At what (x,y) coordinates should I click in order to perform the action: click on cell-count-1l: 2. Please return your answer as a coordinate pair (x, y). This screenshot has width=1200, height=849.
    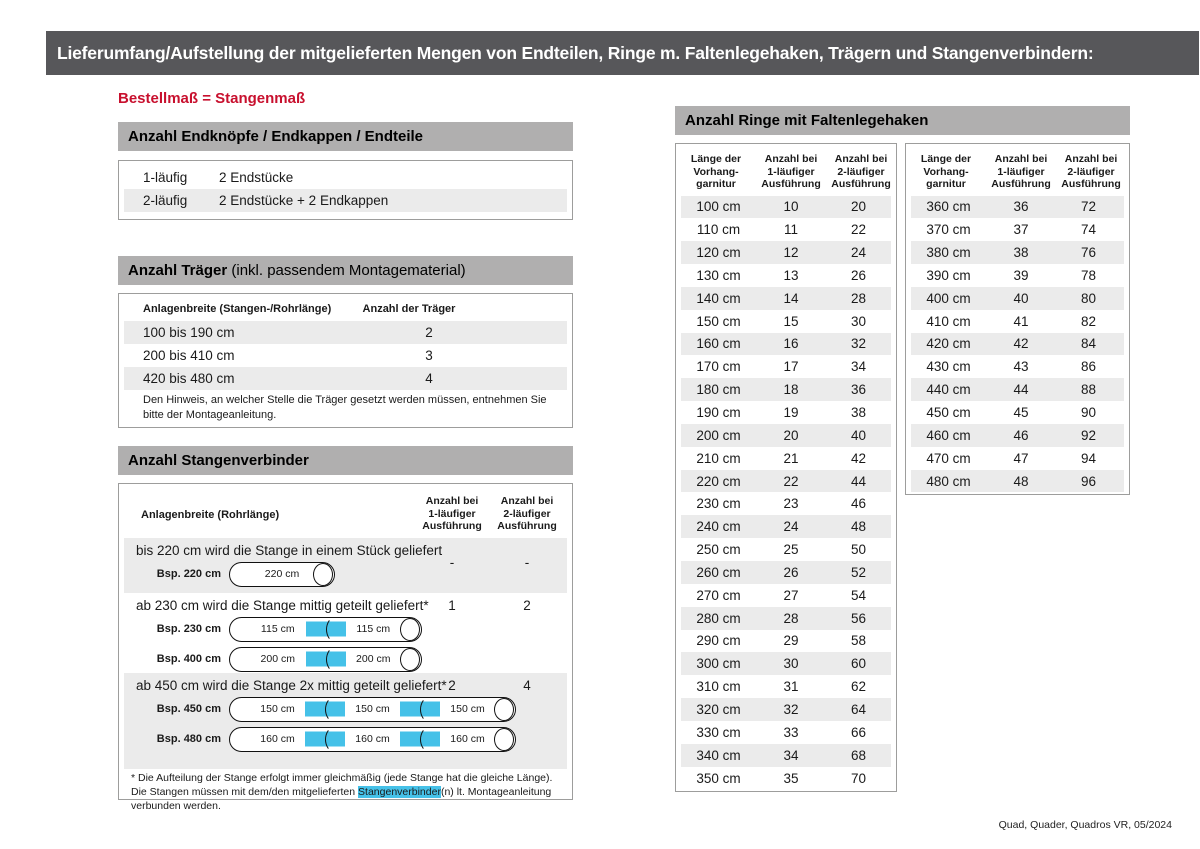
    Looking at the image, I should click on (452, 685).